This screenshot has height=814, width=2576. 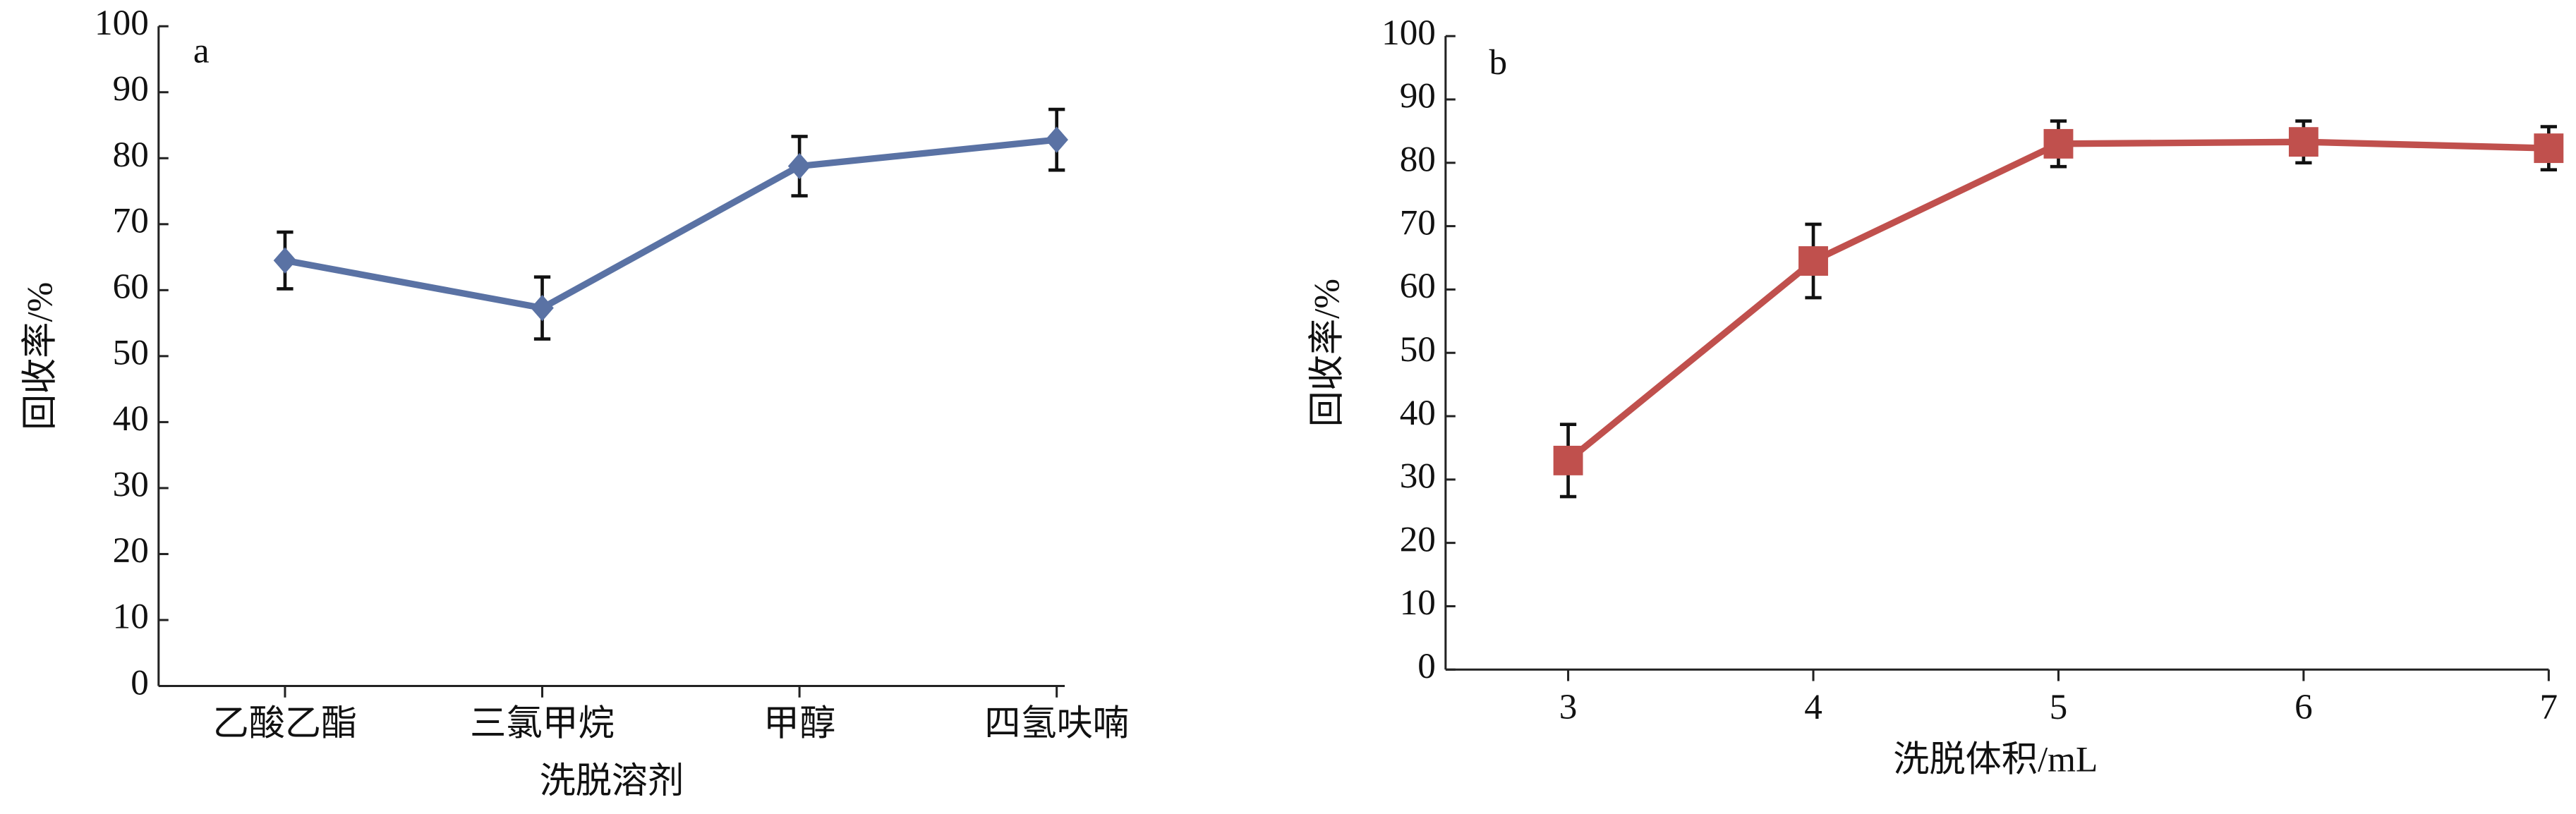 What do you see at coordinates (671, 224) in the screenshot?
I see `line` at bounding box center [671, 224].